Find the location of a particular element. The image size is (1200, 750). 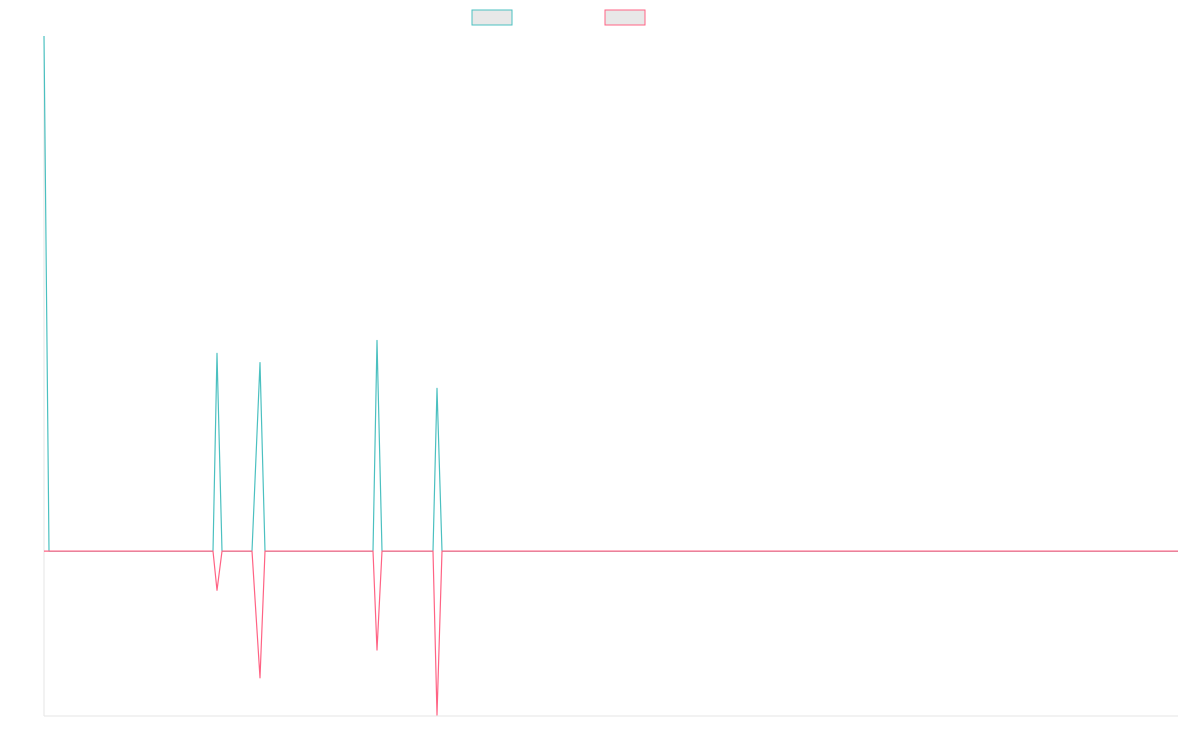

legend is located at coordinates (558, 17).